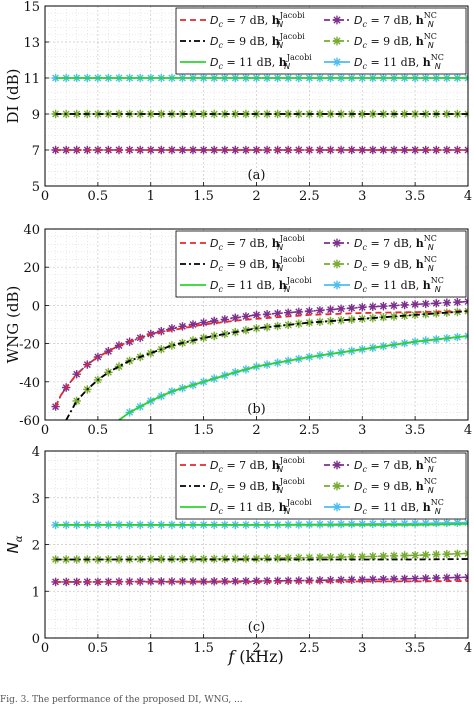  Describe the element at coordinates (29, 345) in the screenshot. I see `y-tick-label: -20` at that location.